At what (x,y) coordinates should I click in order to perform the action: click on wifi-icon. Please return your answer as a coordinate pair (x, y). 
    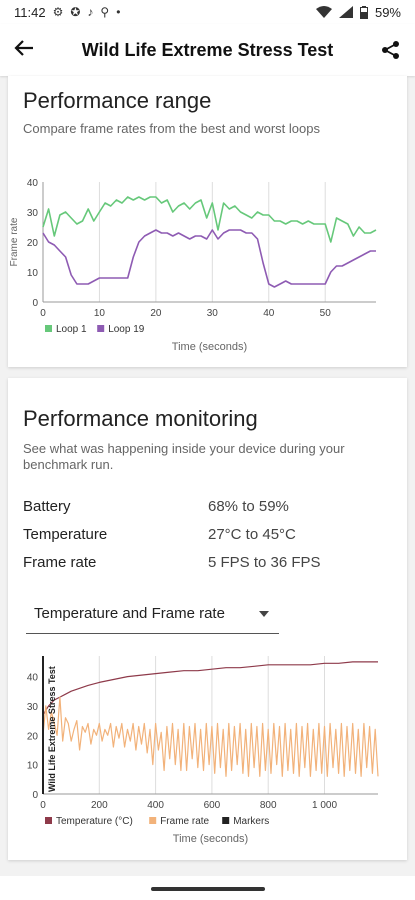
    Looking at the image, I should click on (323, 12).